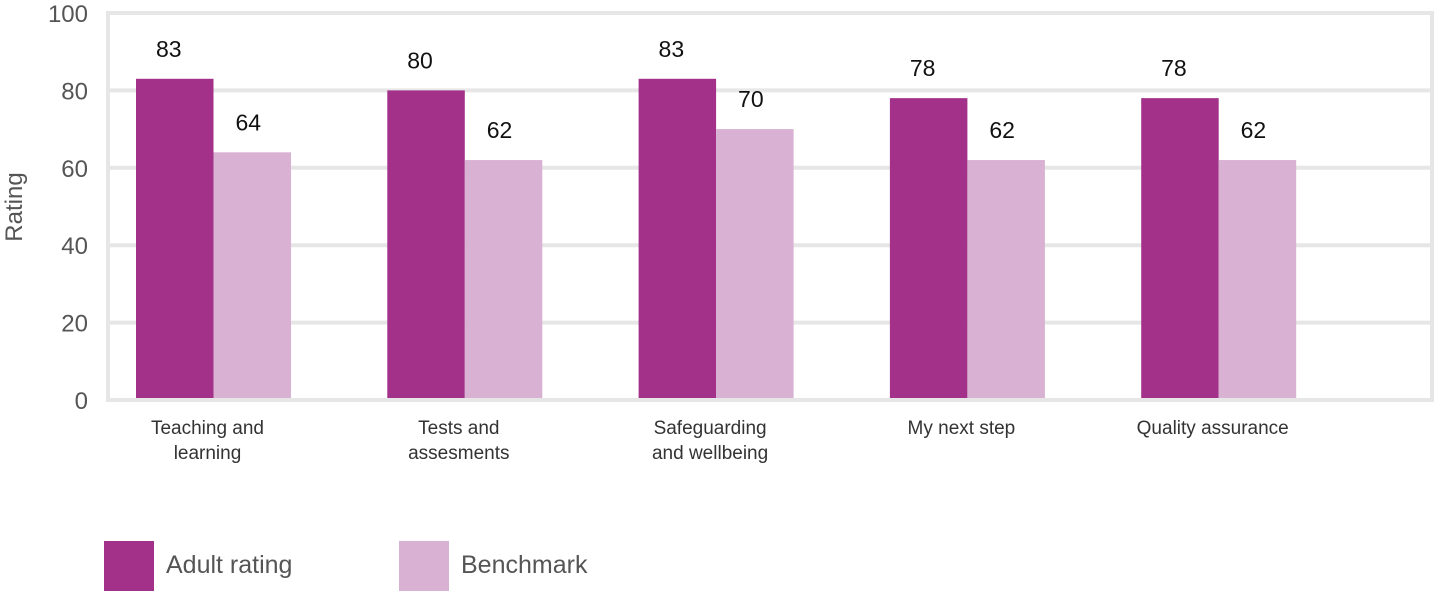 Image resolution: width=1436 pixels, height=597 pixels. What do you see at coordinates (74, 246) in the screenshot?
I see `y-tick-label: 40` at bounding box center [74, 246].